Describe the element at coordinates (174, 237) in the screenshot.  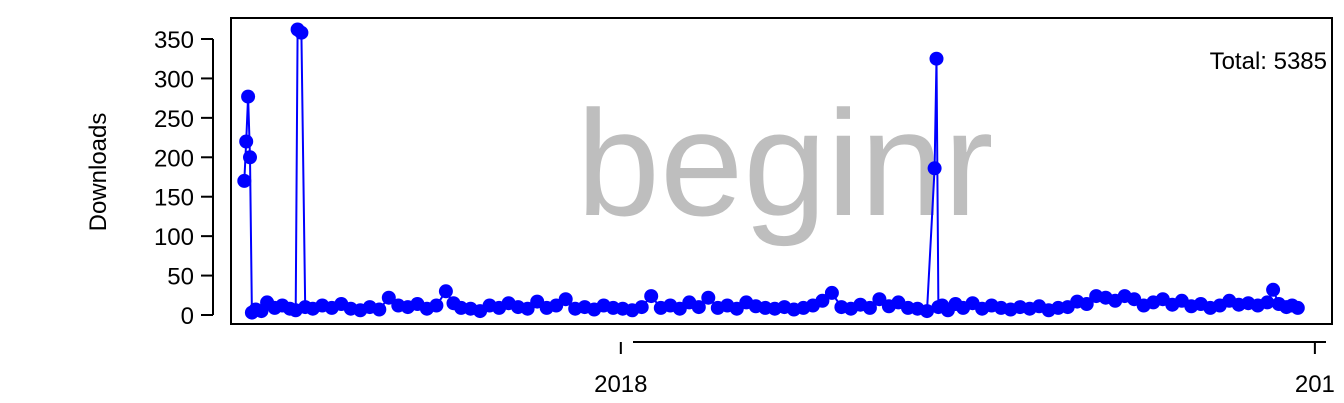
I see `y-tick-label: 100` at that location.